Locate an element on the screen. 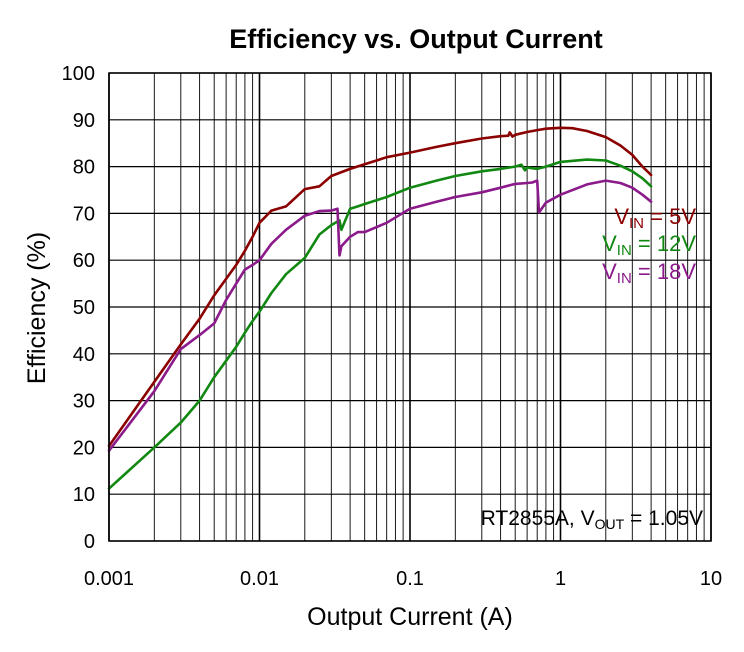 This screenshot has width=744, height=652. y-tick-label: 60 is located at coordinates (84, 261).